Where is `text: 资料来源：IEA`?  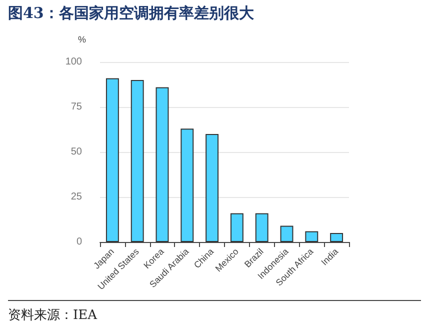
text: 资料来源：IEA is located at coordinates (53, 315).